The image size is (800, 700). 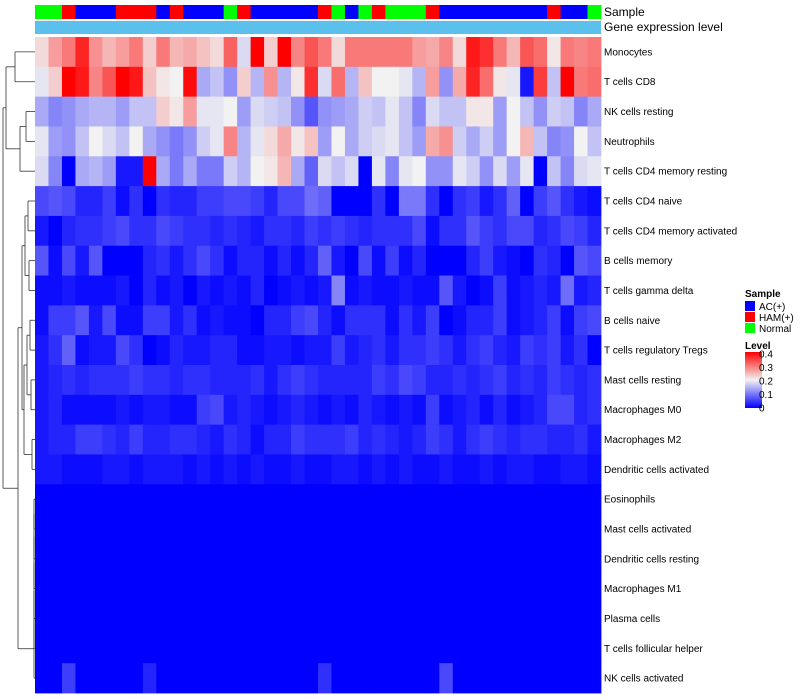 I want to click on sample-track-label: Sample, so click(x=624, y=12).